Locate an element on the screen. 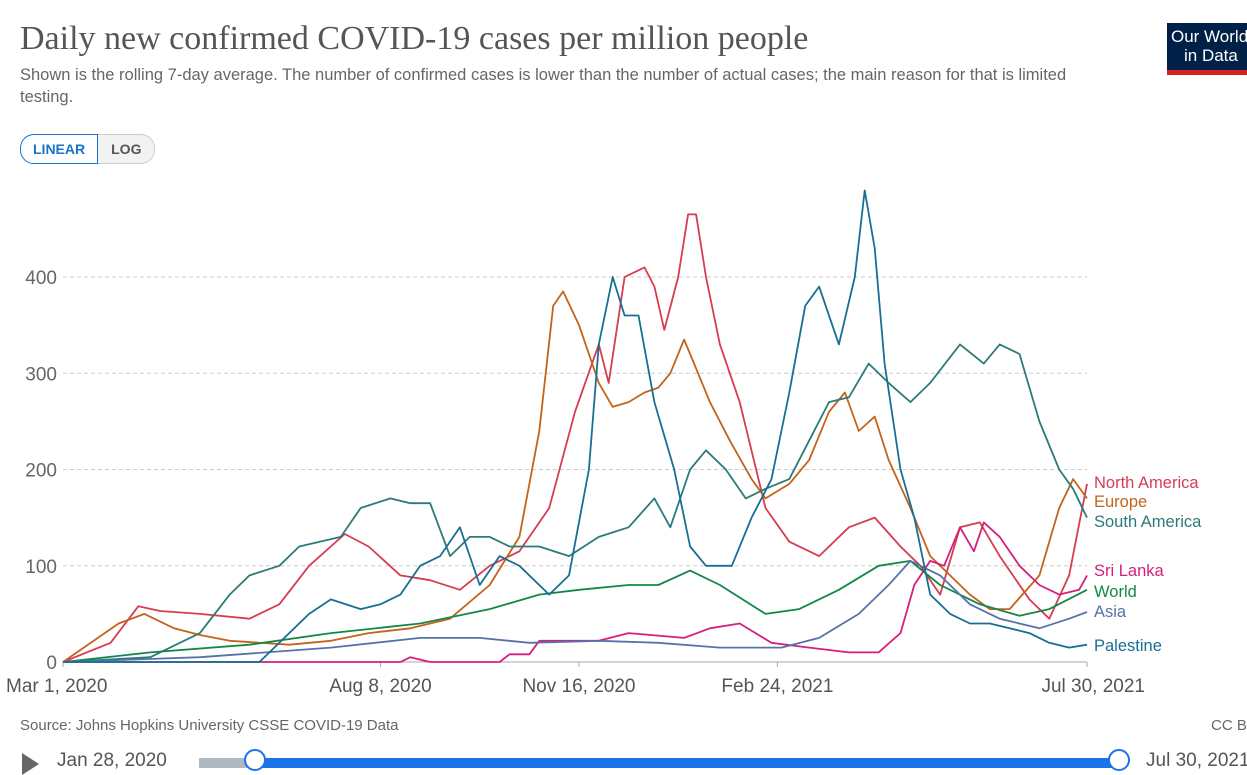 This screenshot has width=1247, height=775. scale-toggle: LINEAR LOG is located at coordinates (88, 149).